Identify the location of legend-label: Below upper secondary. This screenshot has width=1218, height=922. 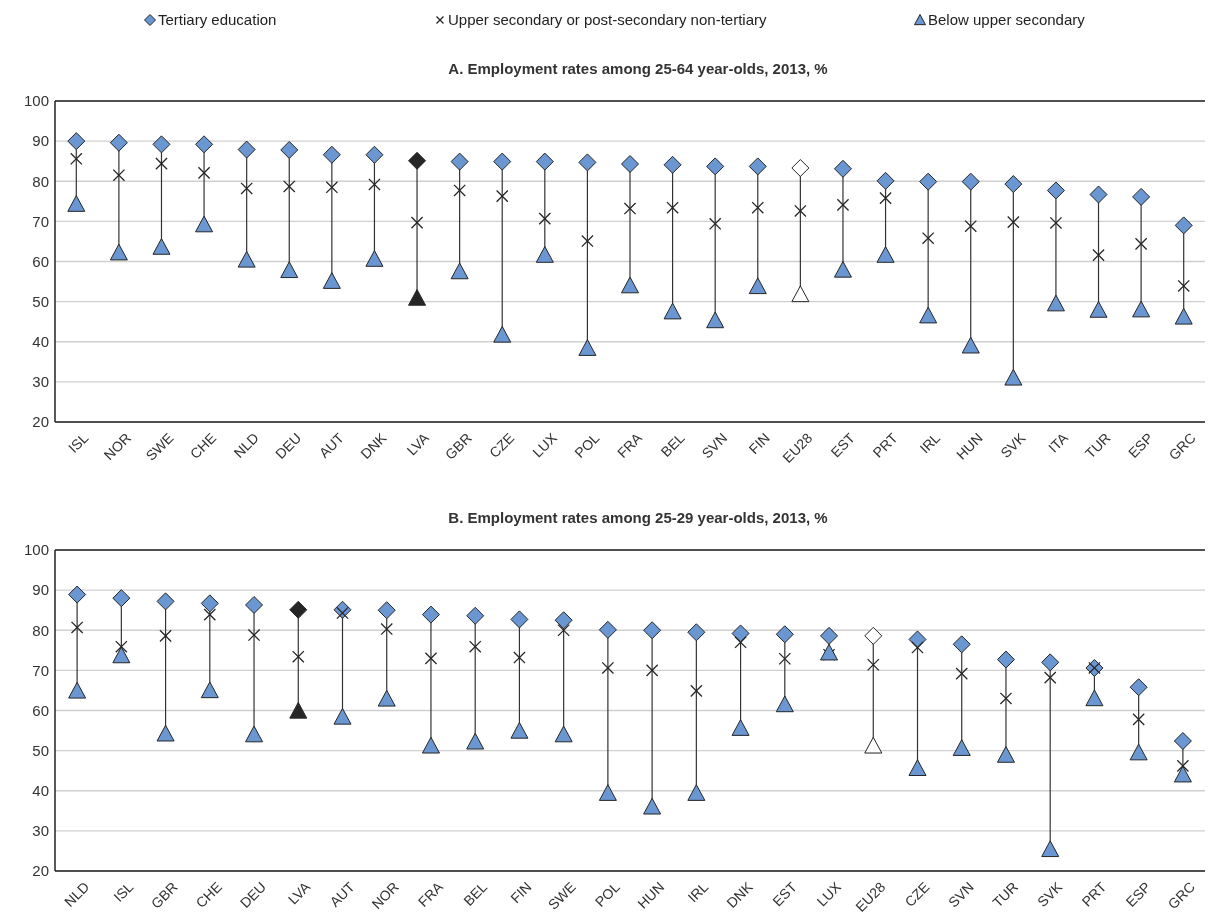
(1007, 20).